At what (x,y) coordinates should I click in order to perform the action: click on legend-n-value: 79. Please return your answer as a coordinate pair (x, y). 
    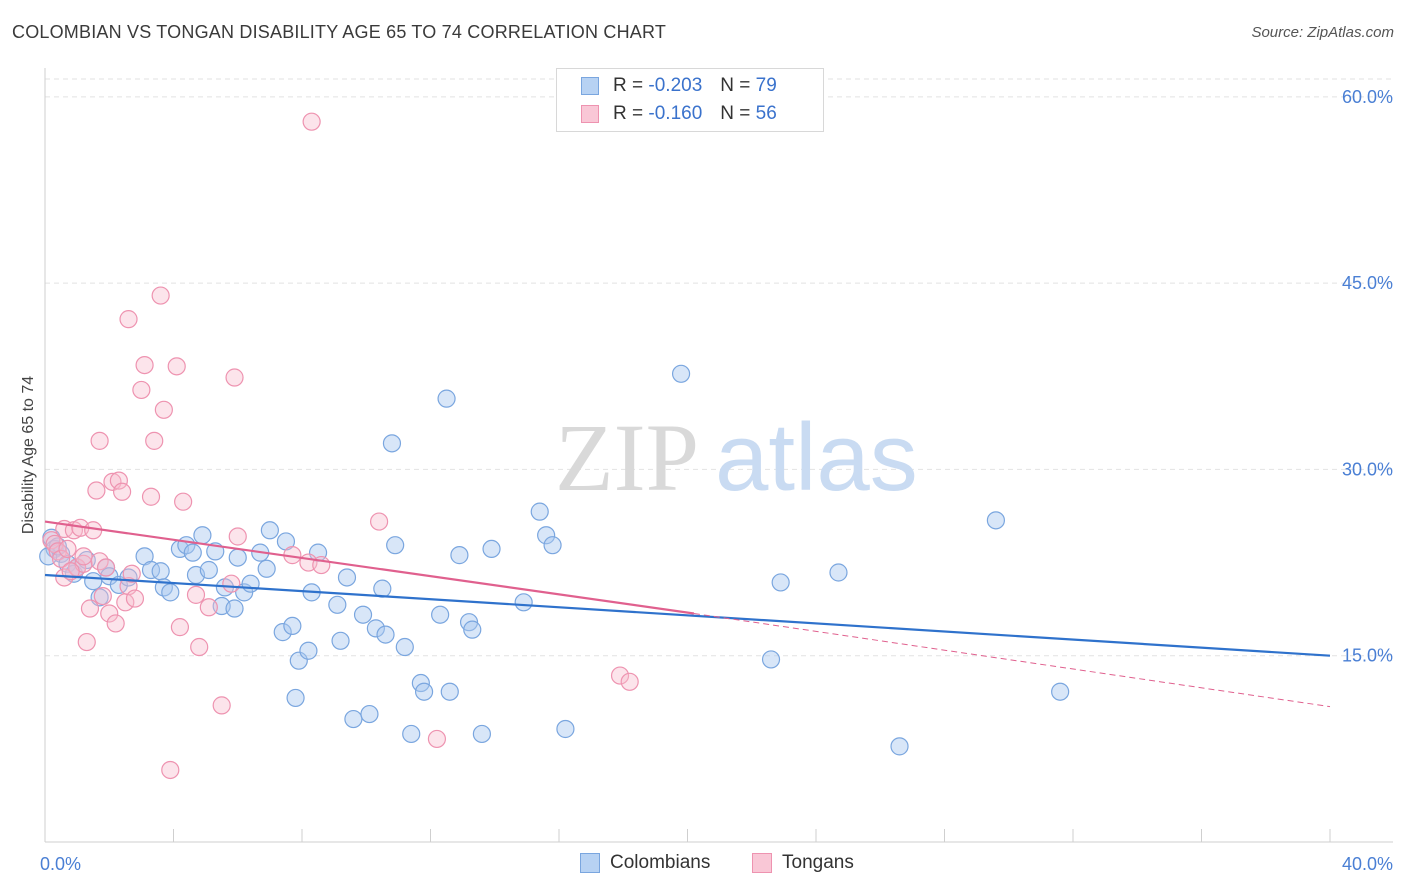
    Looking at the image, I should click on (766, 85).